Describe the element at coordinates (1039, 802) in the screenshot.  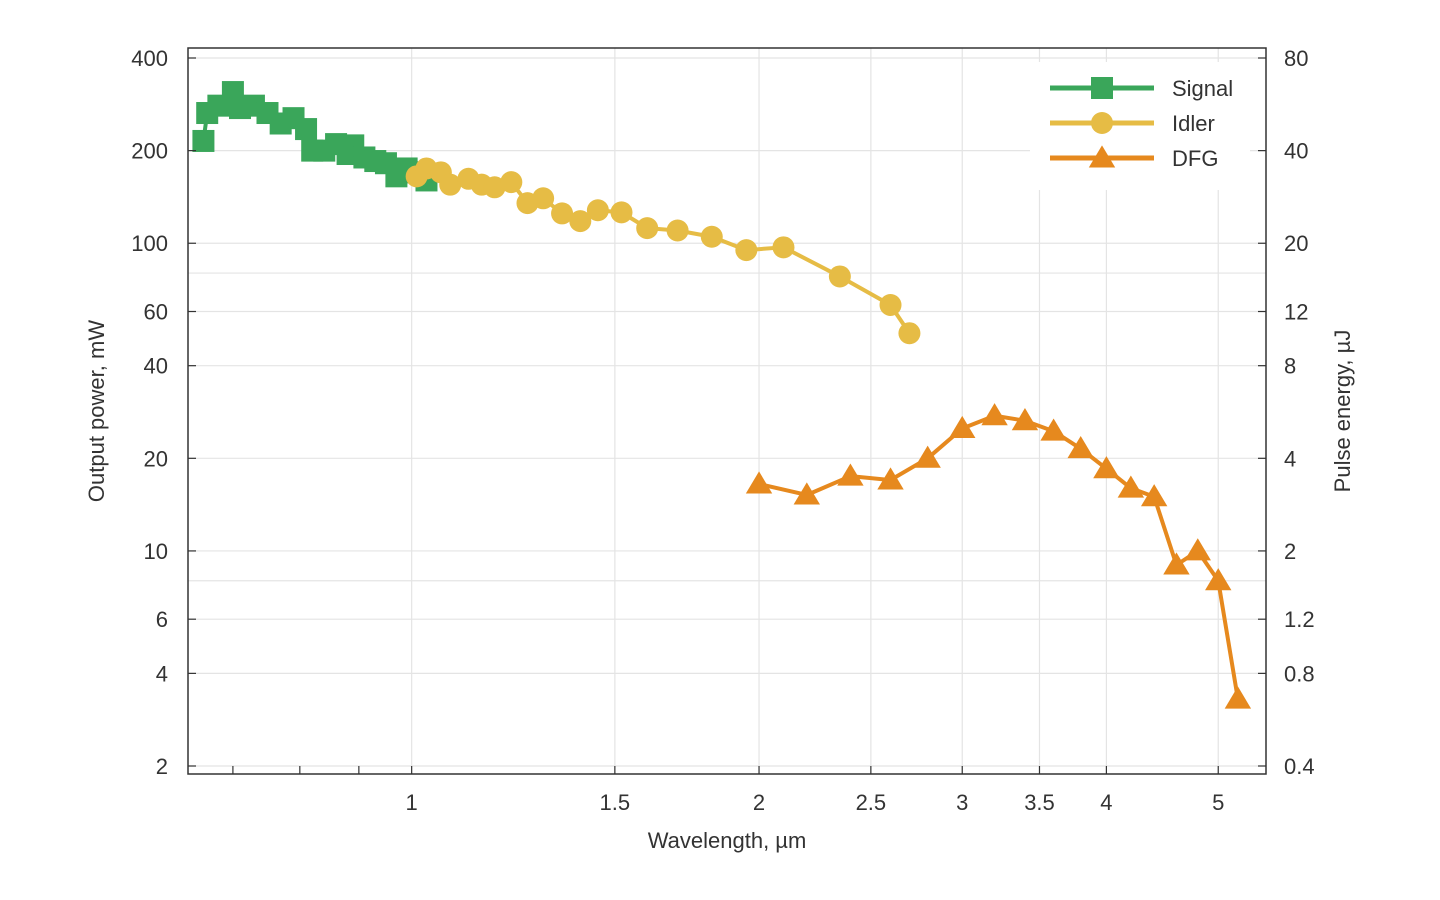
I see `x-tick-label: 3.5` at that location.